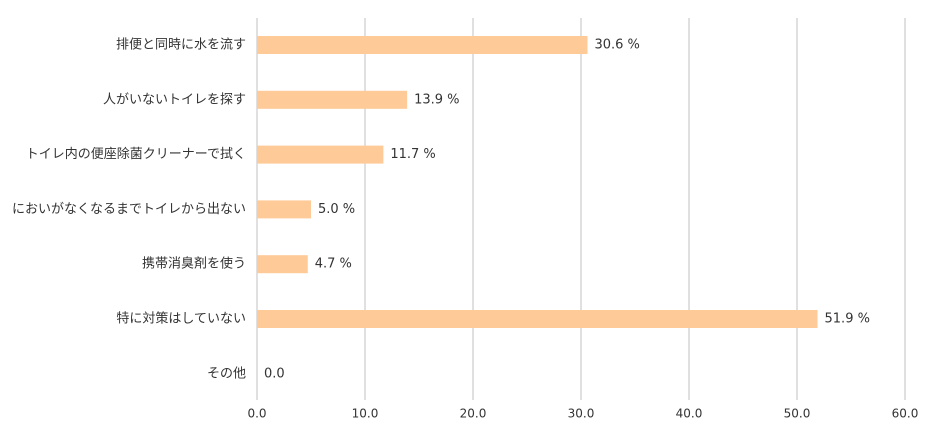 Image resolution: width=940 pixels, height=434 pixels. What do you see at coordinates (181, 319) in the screenshot?
I see `y-tick-label: 特に対策はしていない` at bounding box center [181, 319].